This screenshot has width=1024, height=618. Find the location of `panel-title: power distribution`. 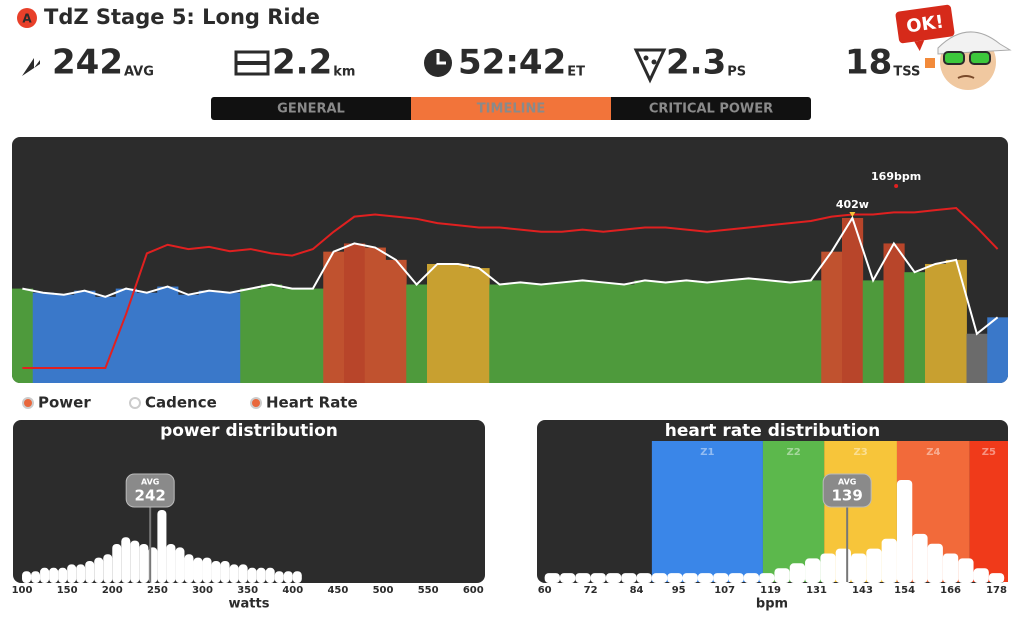

panel-title: power distribution is located at coordinates (249, 431).